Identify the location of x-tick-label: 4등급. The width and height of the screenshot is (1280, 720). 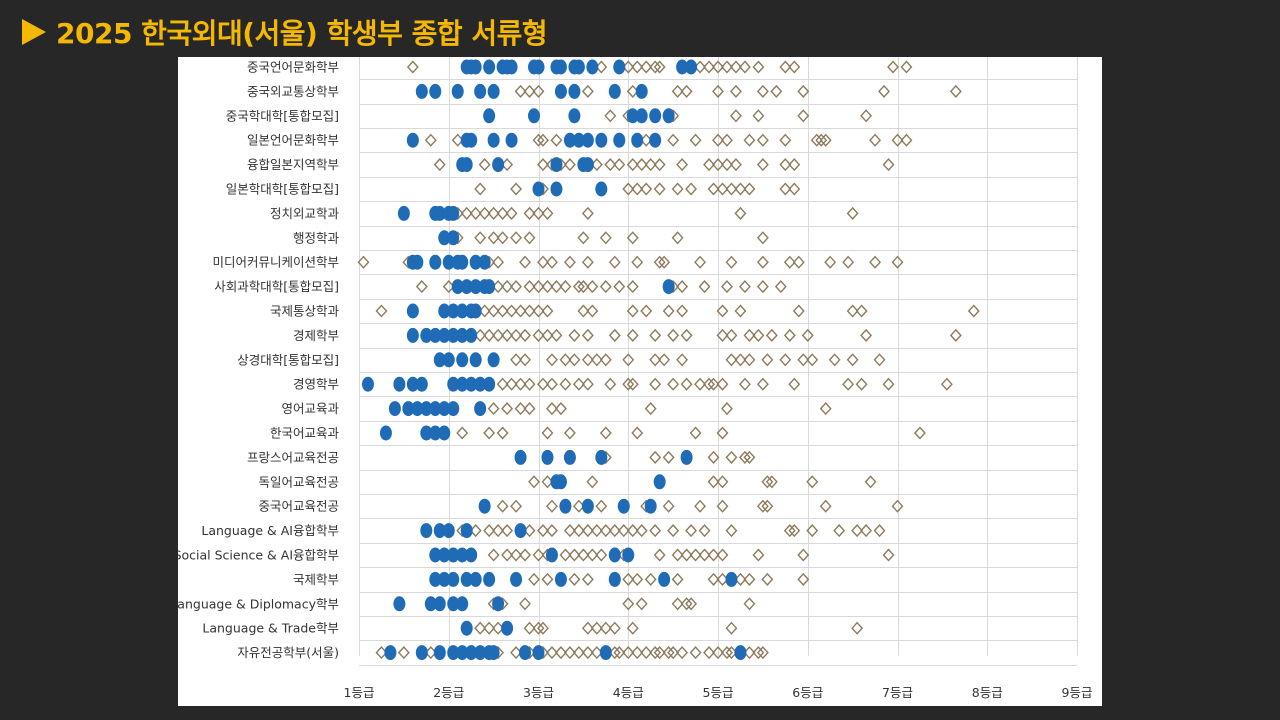
(628, 692).